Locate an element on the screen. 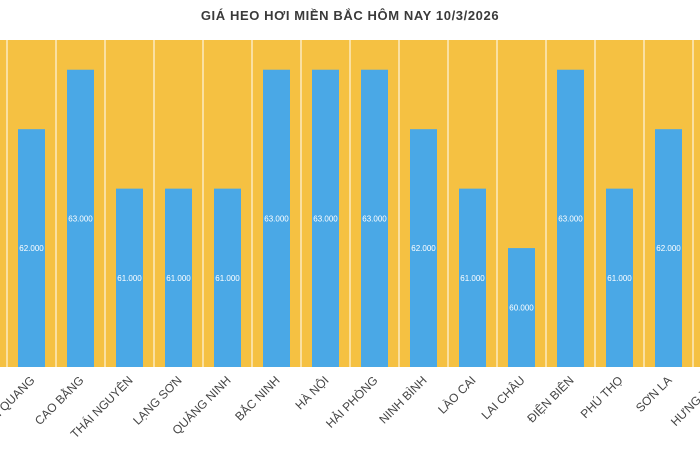  bar-value-label: 60.000 is located at coordinates (521, 308).